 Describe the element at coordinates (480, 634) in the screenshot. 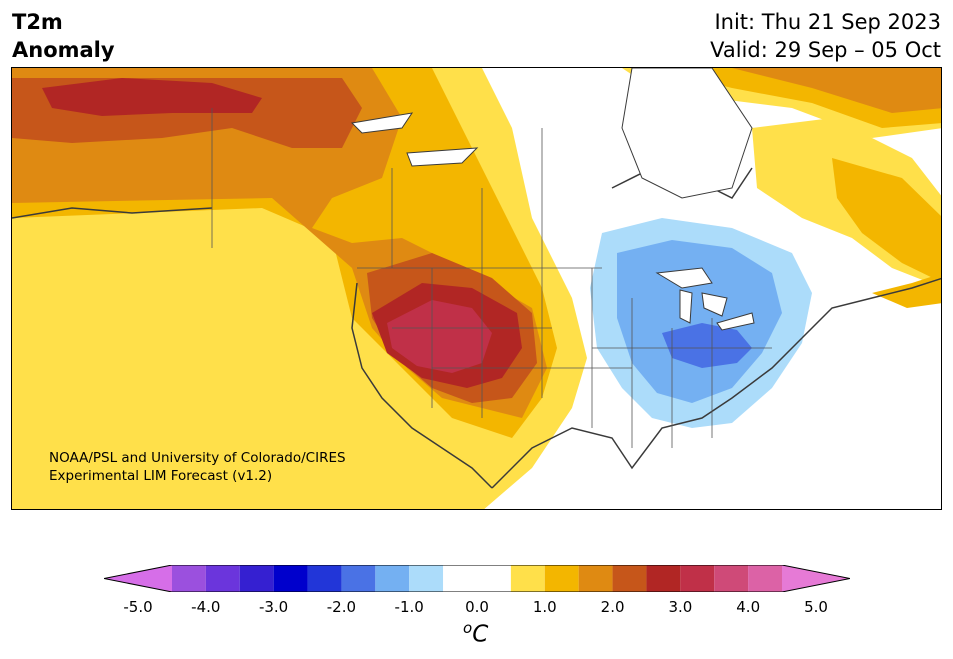

I see `unit-base: C` at that location.